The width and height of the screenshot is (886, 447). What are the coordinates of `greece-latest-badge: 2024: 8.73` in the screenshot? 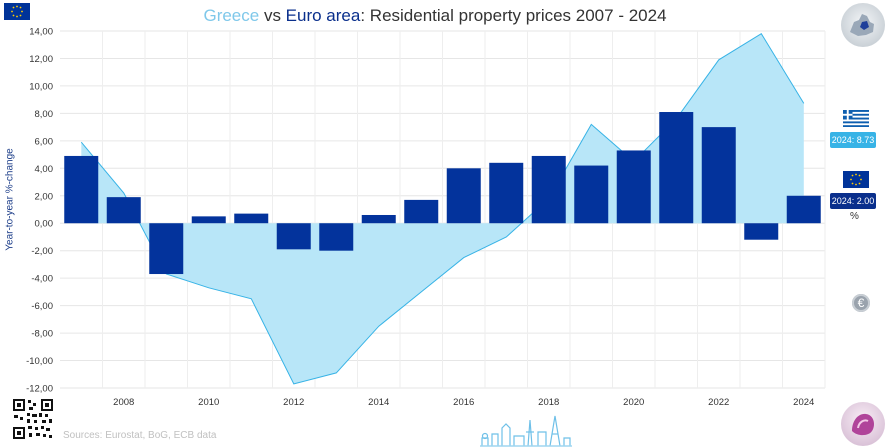 It's located at (853, 140).